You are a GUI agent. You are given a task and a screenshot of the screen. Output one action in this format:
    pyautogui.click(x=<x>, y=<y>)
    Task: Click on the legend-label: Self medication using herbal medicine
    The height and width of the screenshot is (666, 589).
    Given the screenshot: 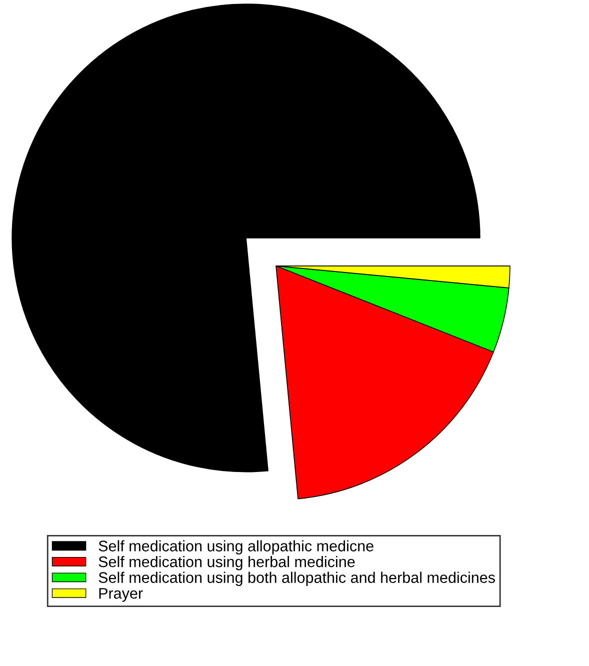 What is the action you would take?
    pyautogui.click(x=226, y=563)
    